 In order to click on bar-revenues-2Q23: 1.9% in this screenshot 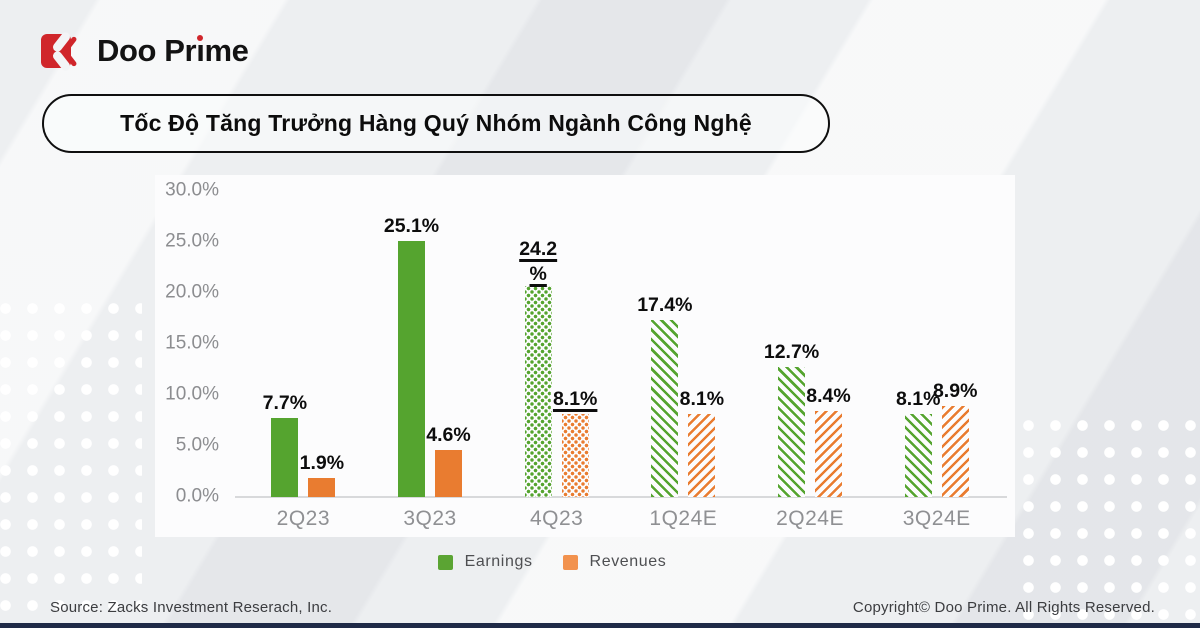, I will do `click(322, 474)`.